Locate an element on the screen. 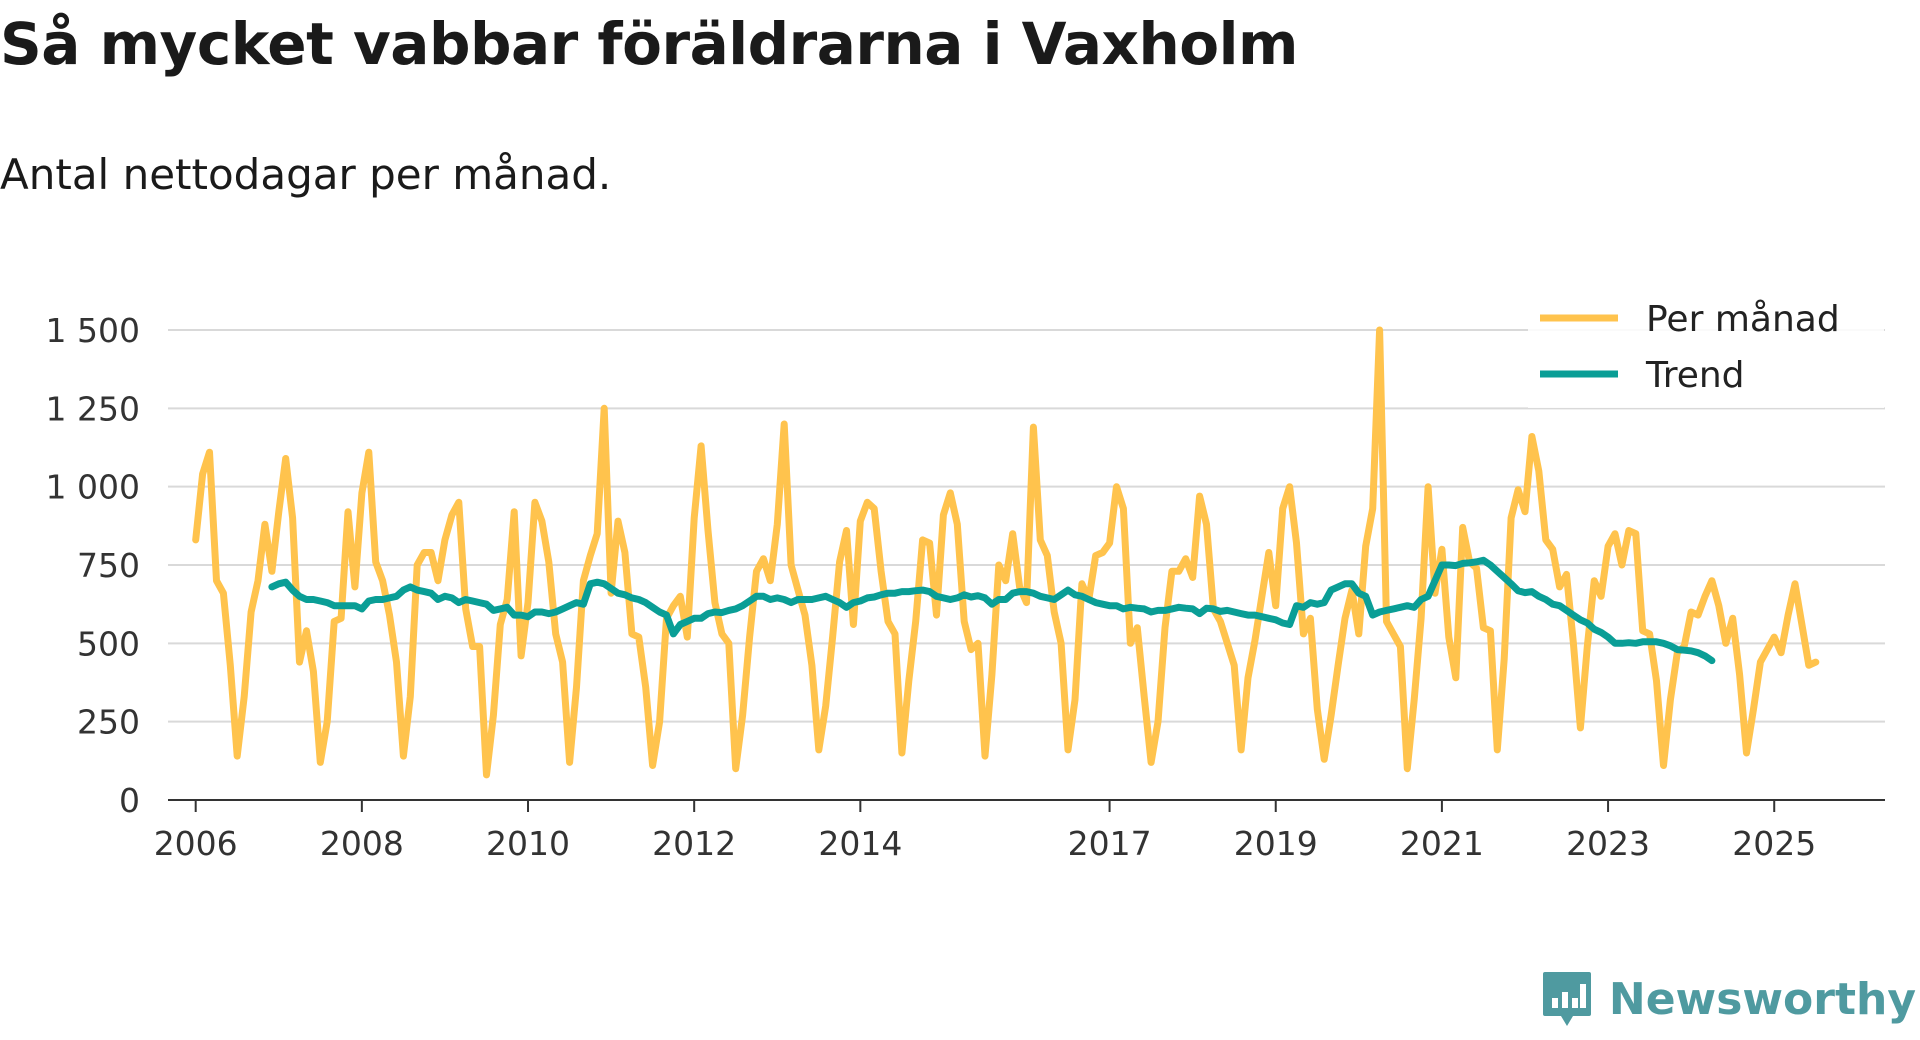 Image resolution: width=1920 pixels, height=1040 pixels. x-tick-label: 2008 is located at coordinates (362, 843).